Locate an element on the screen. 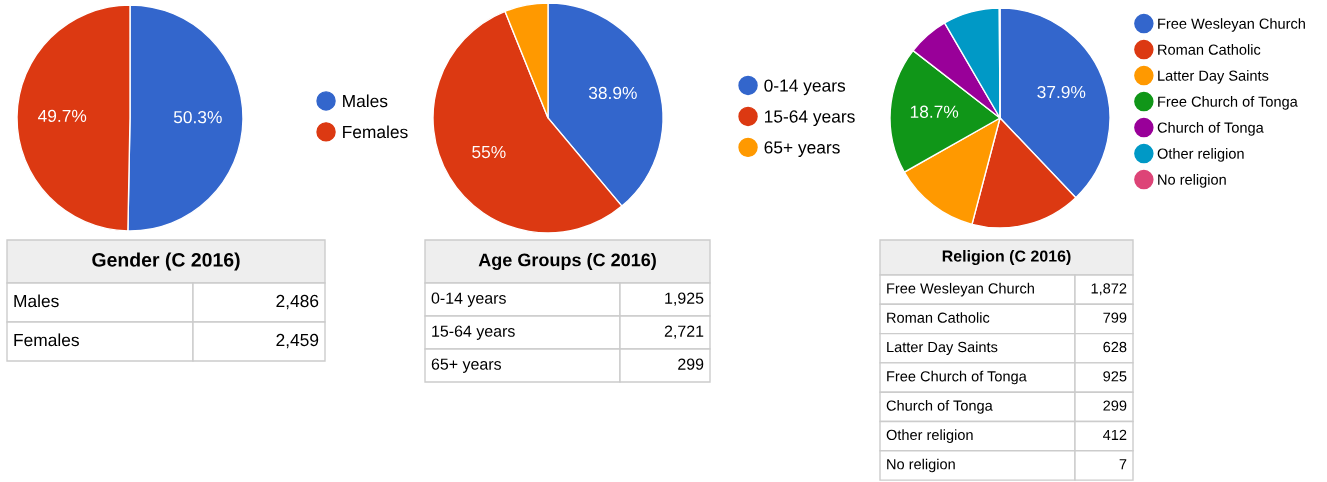 The height and width of the screenshot is (482, 1327). data-label: 1,925 is located at coordinates (684, 299).